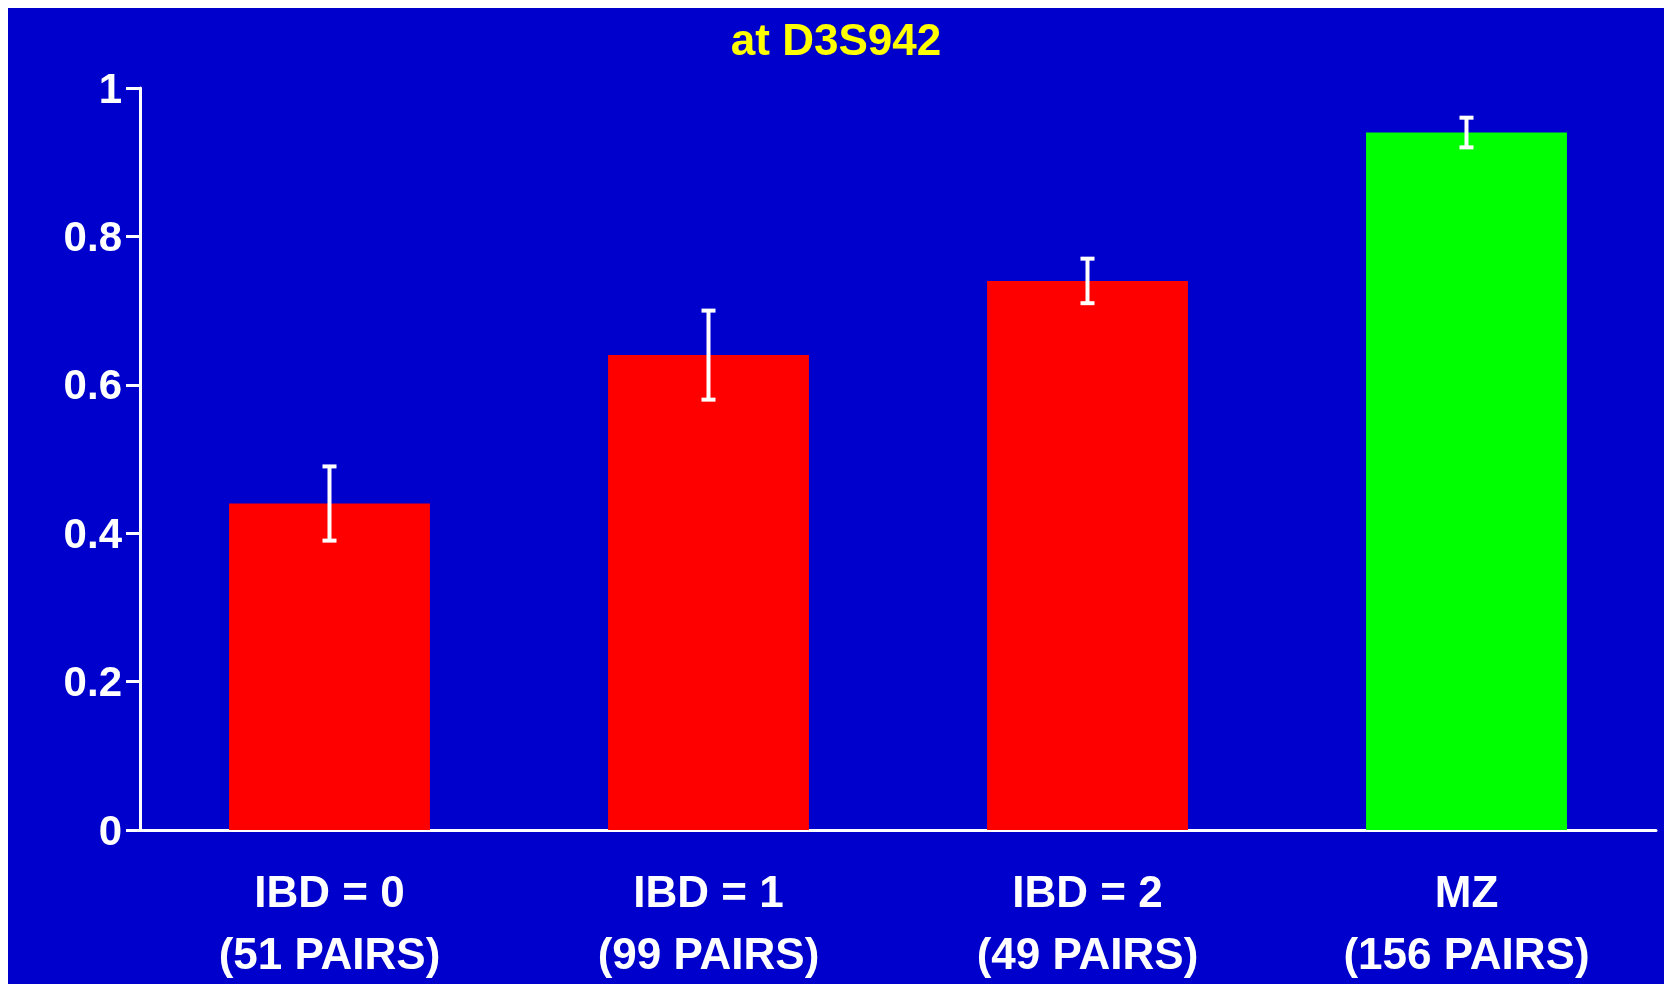 Image resolution: width=1672 pixels, height=992 pixels. Describe the element at coordinates (836, 39) in the screenshot. I see `chart-title: at D3S942` at that location.